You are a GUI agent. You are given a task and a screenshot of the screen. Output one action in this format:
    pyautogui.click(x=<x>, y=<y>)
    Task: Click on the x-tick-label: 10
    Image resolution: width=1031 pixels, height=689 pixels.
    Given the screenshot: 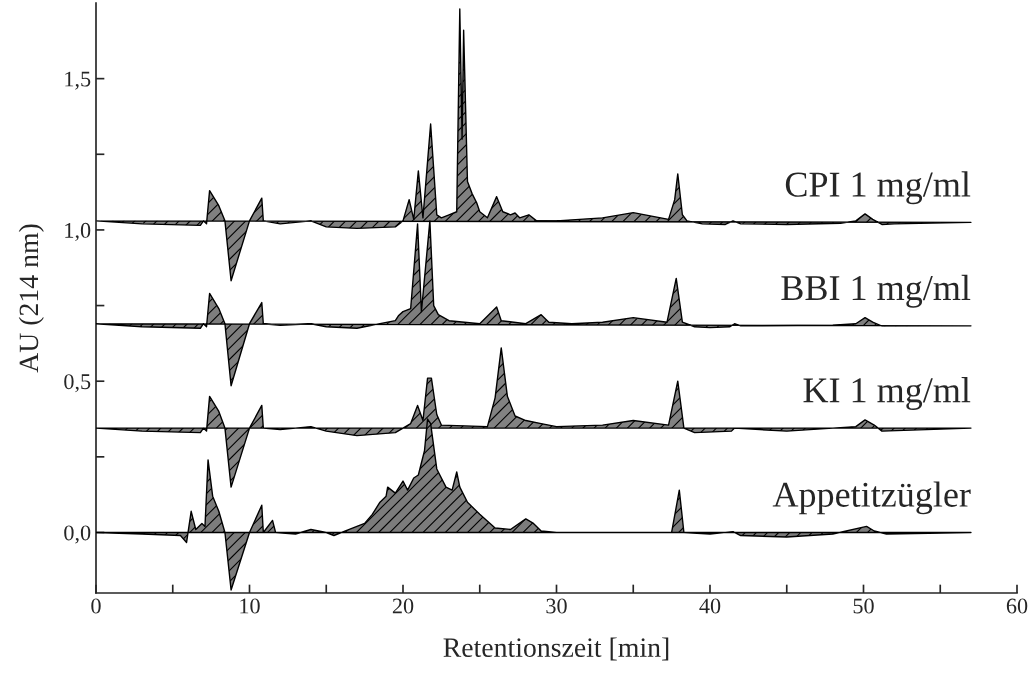 What is the action you would take?
    pyautogui.click(x=250, y=606)
    